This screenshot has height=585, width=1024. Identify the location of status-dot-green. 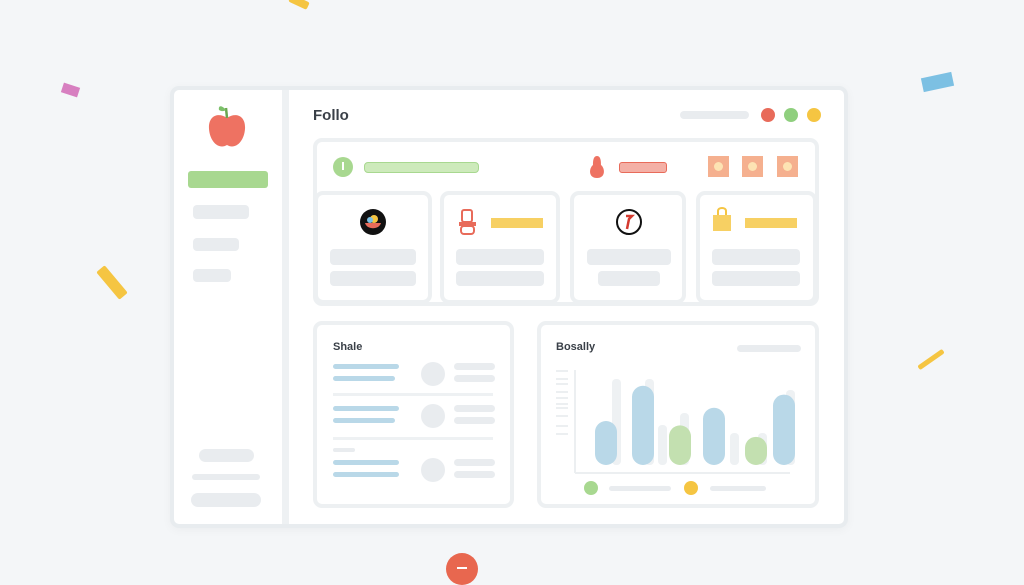
(791, 115).